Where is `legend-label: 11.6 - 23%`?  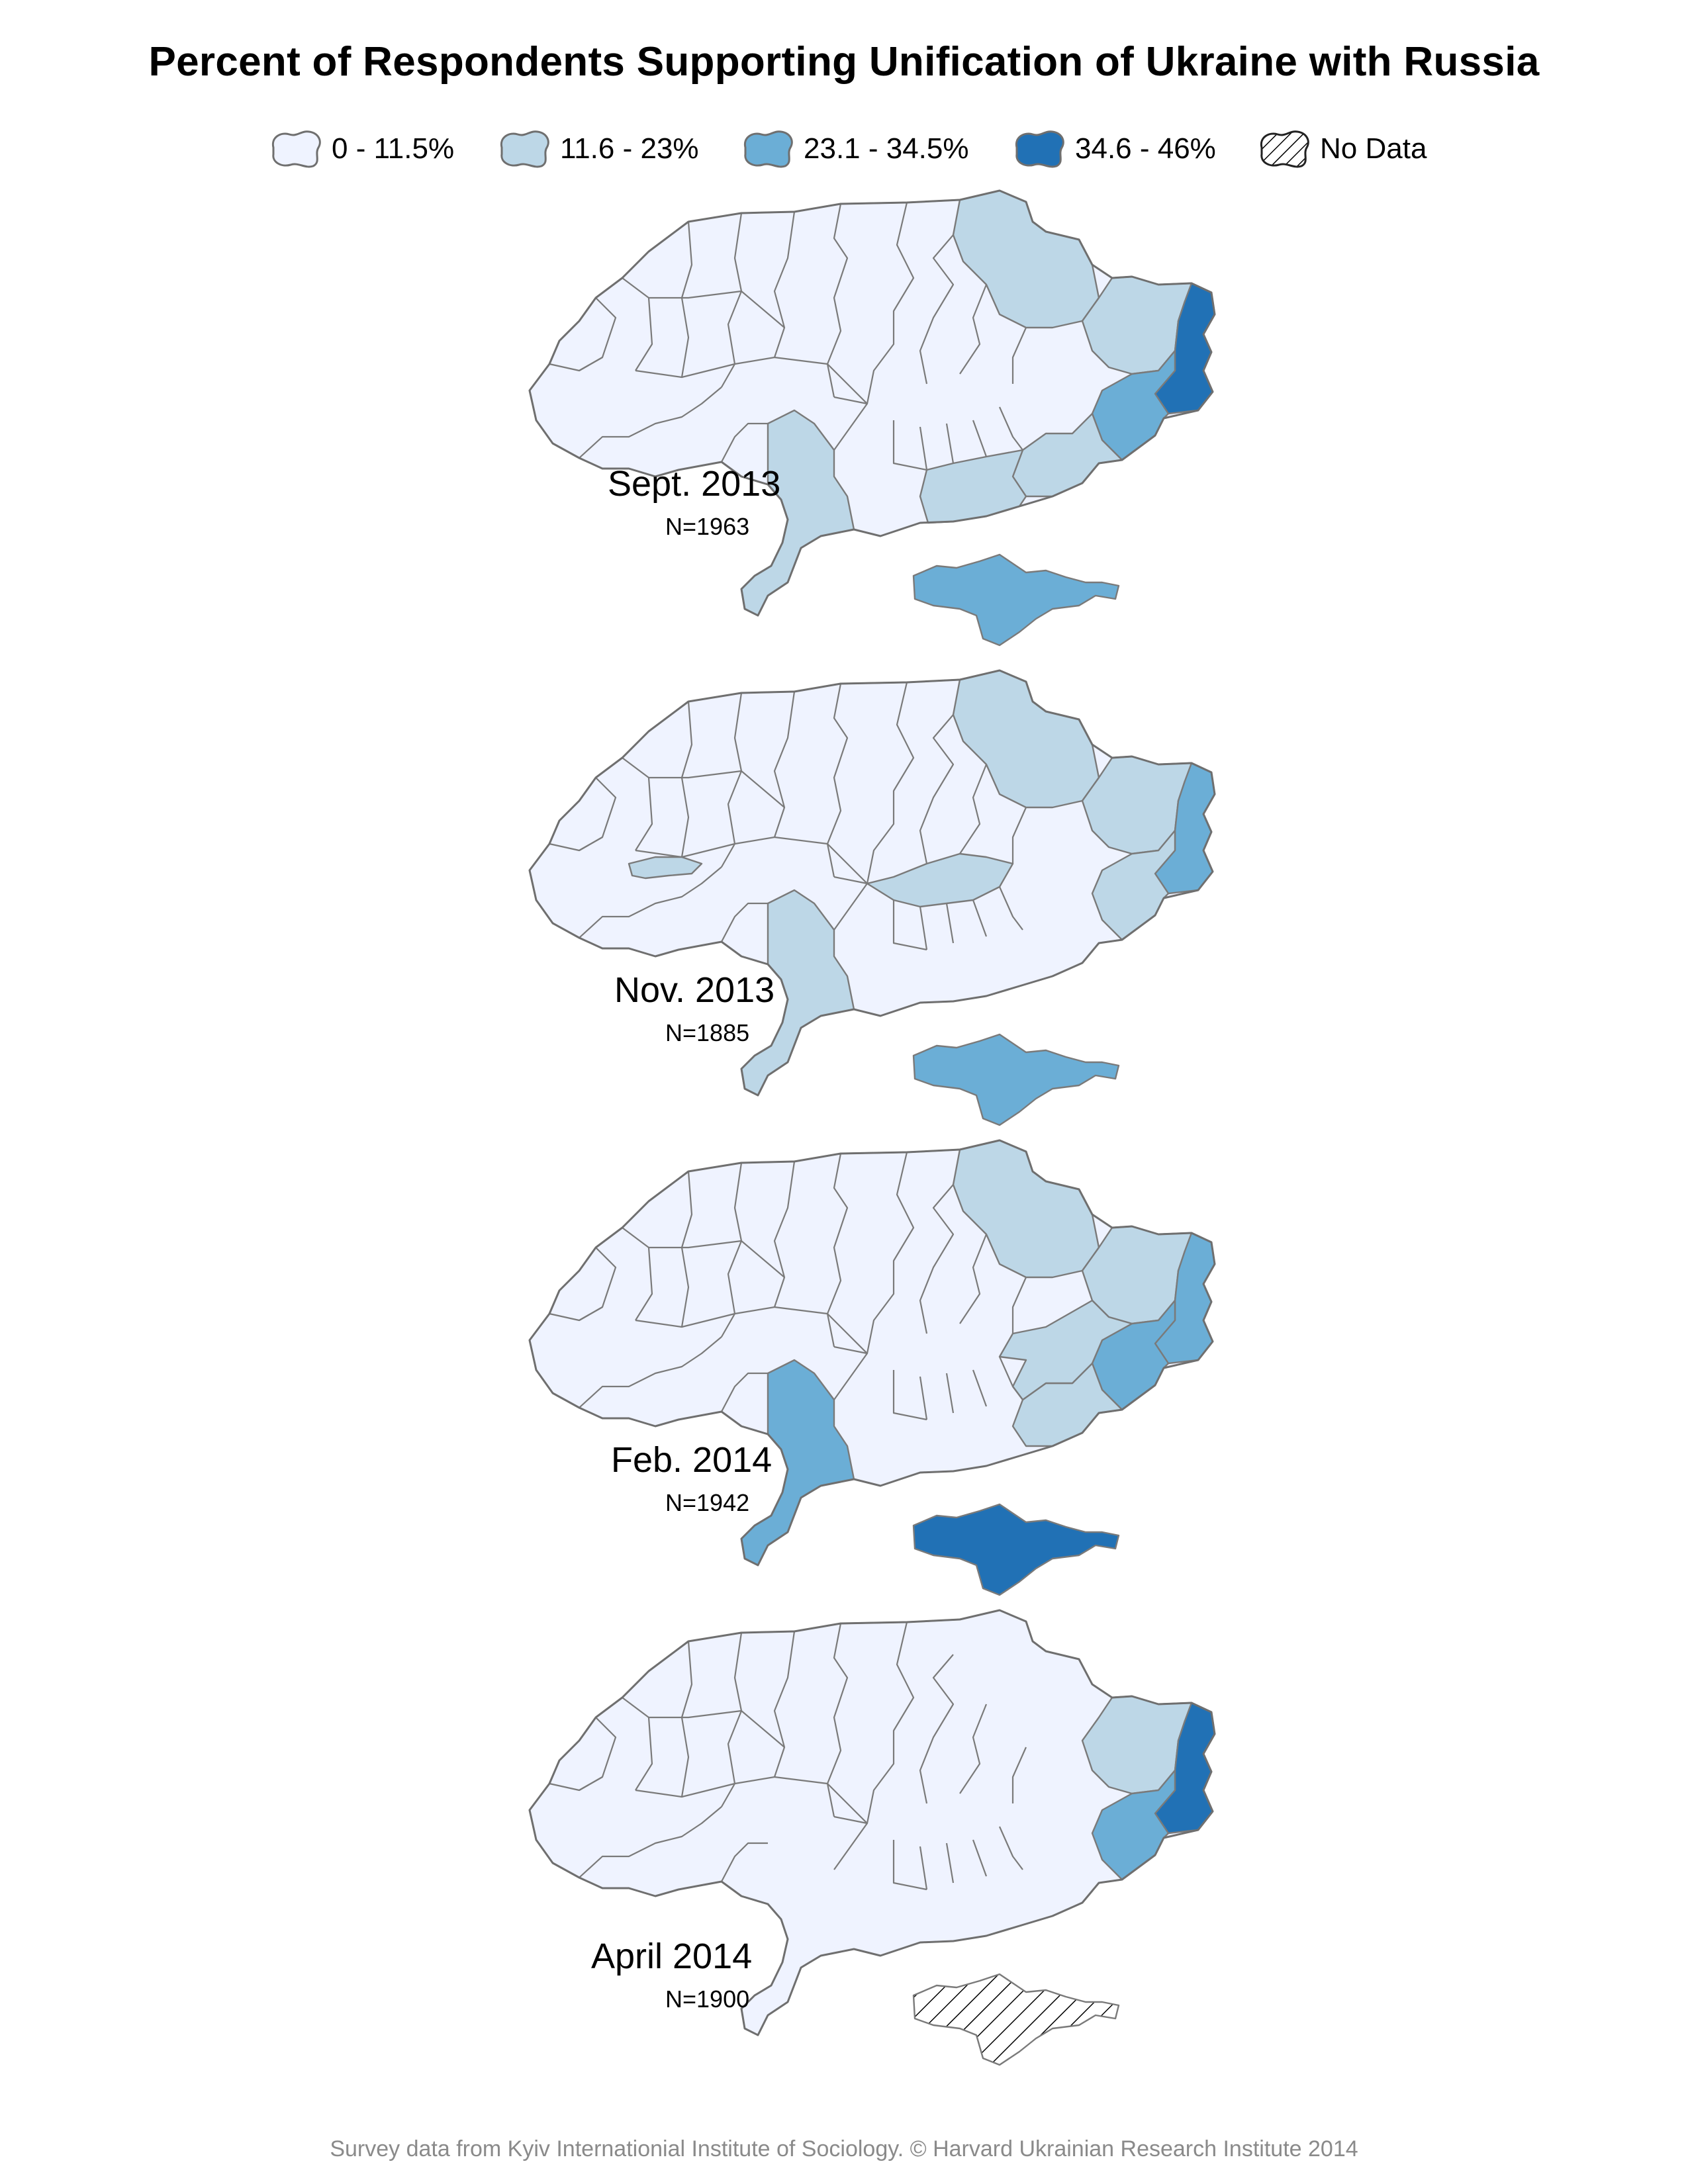
legend-label: 11.6 - 23% is located at coordinates (629, 148).